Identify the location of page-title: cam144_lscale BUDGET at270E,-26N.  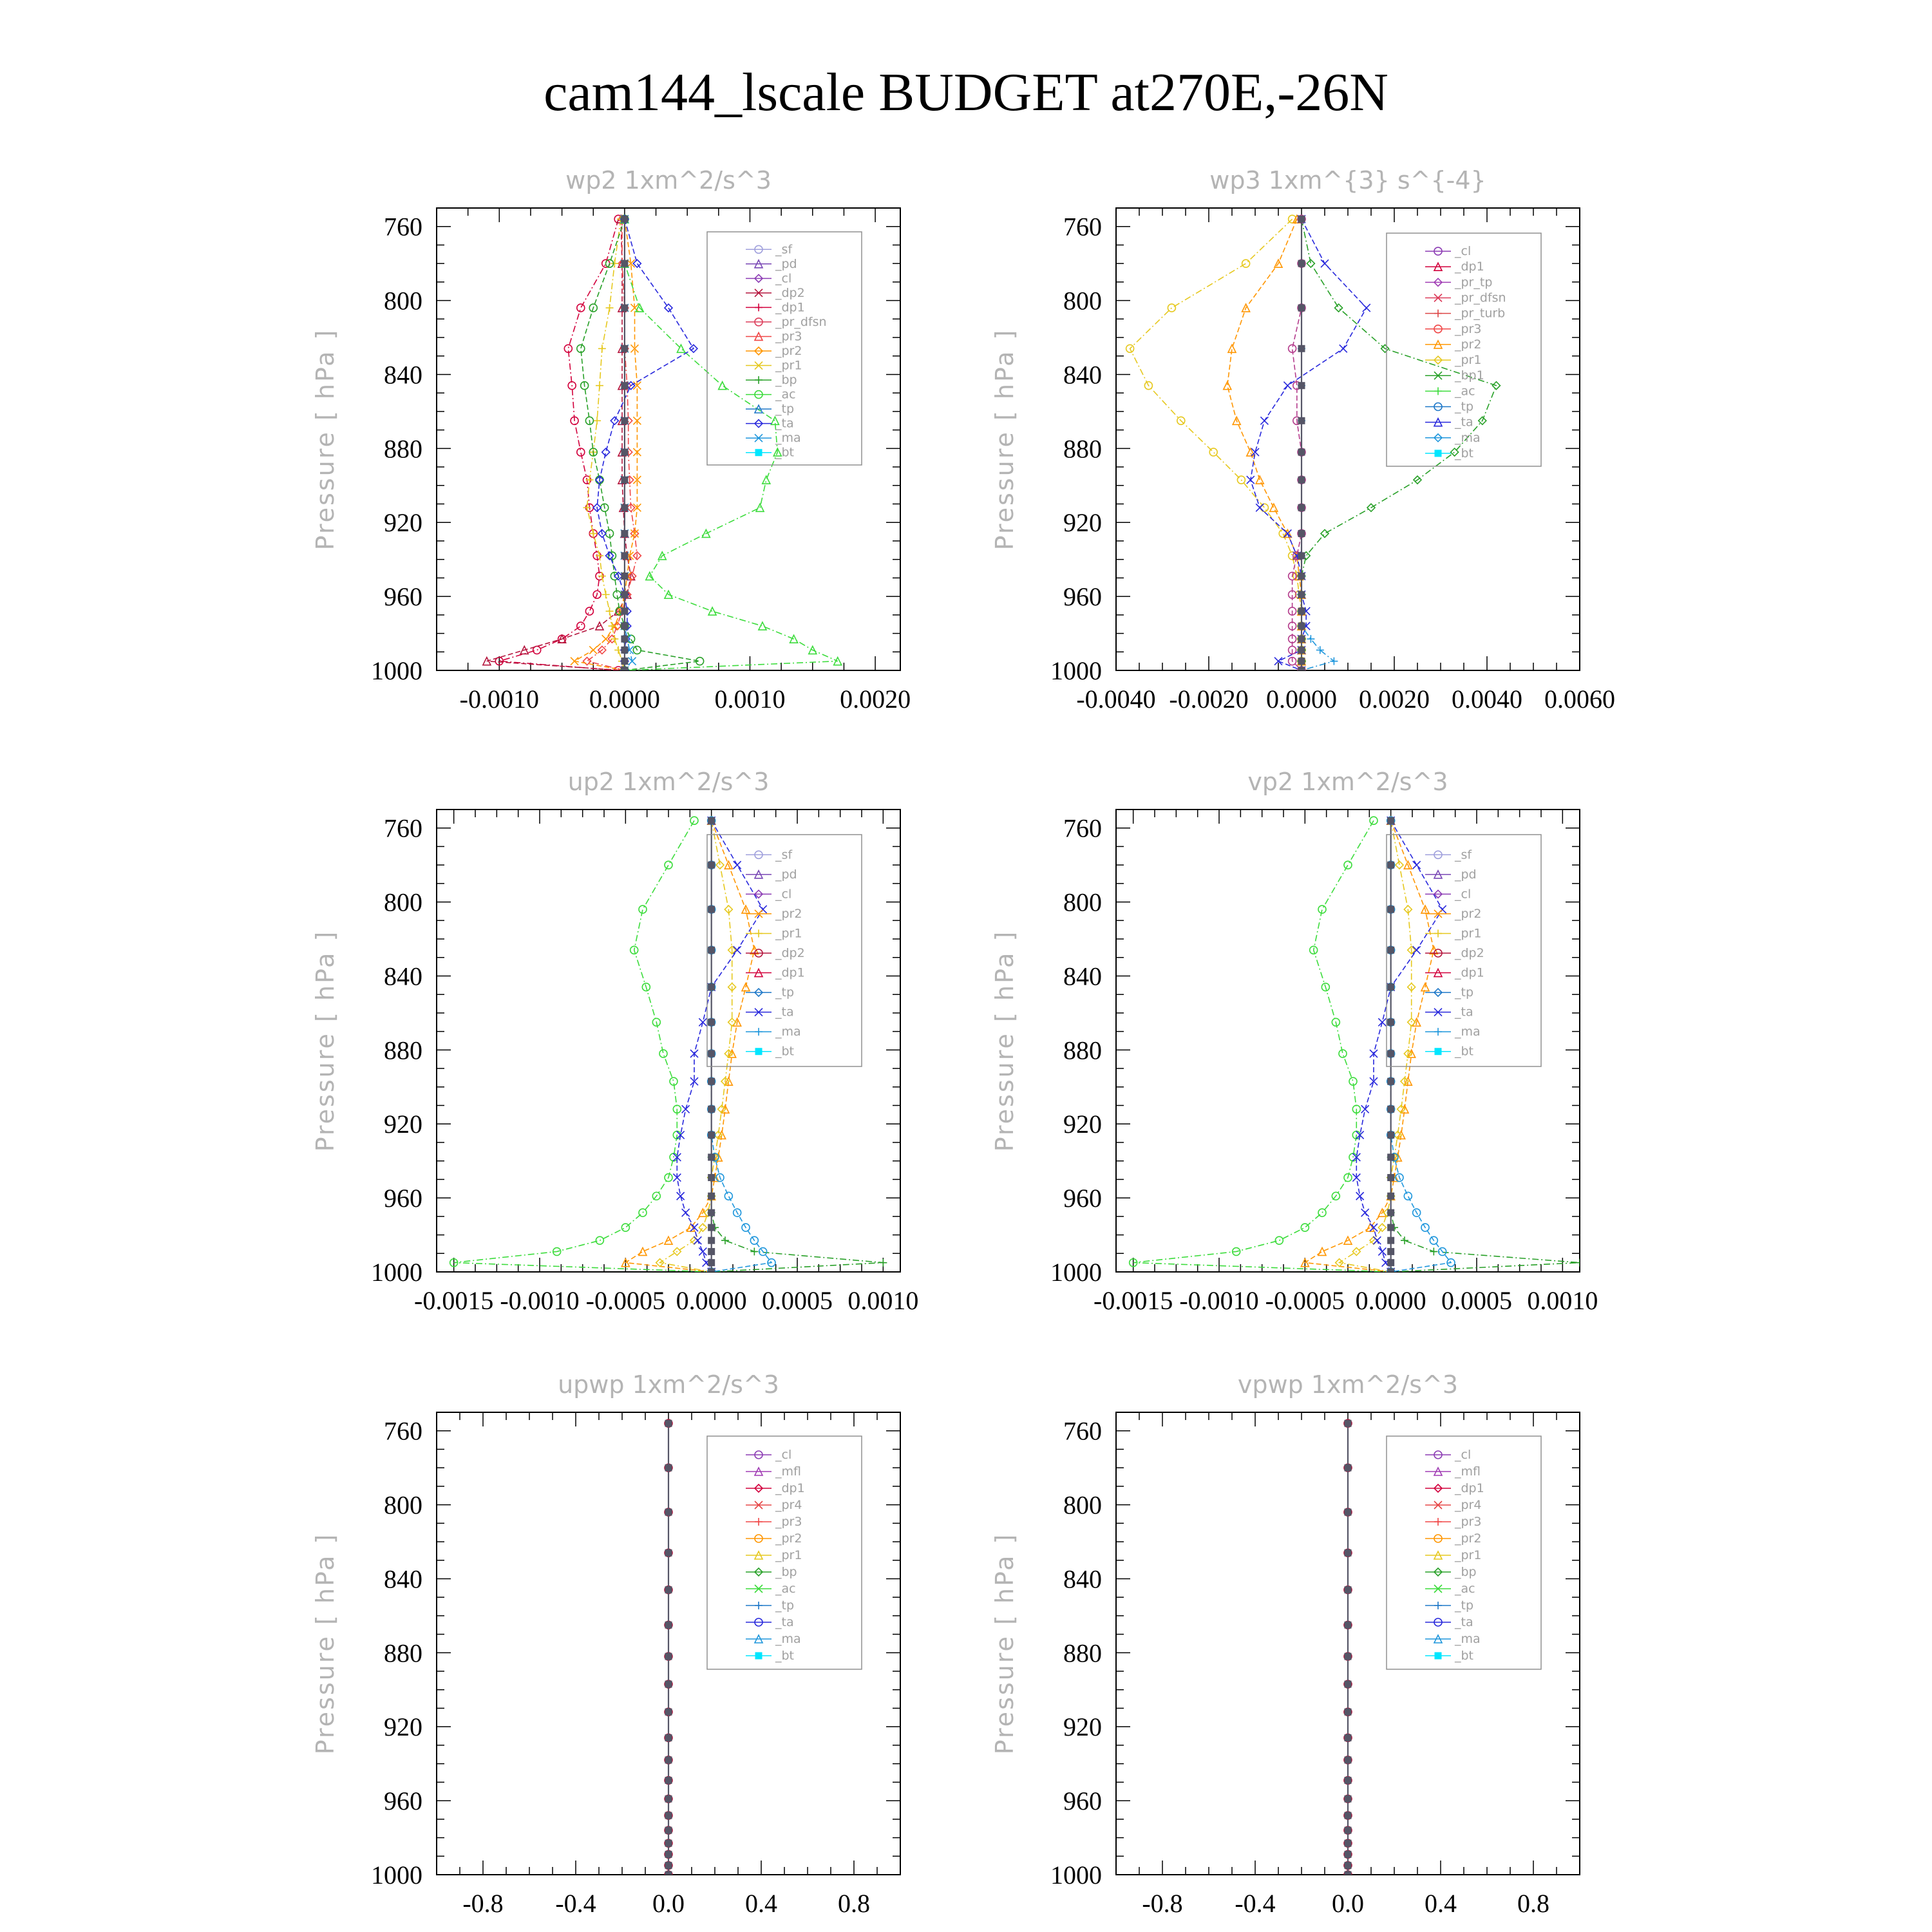
(966, 92).